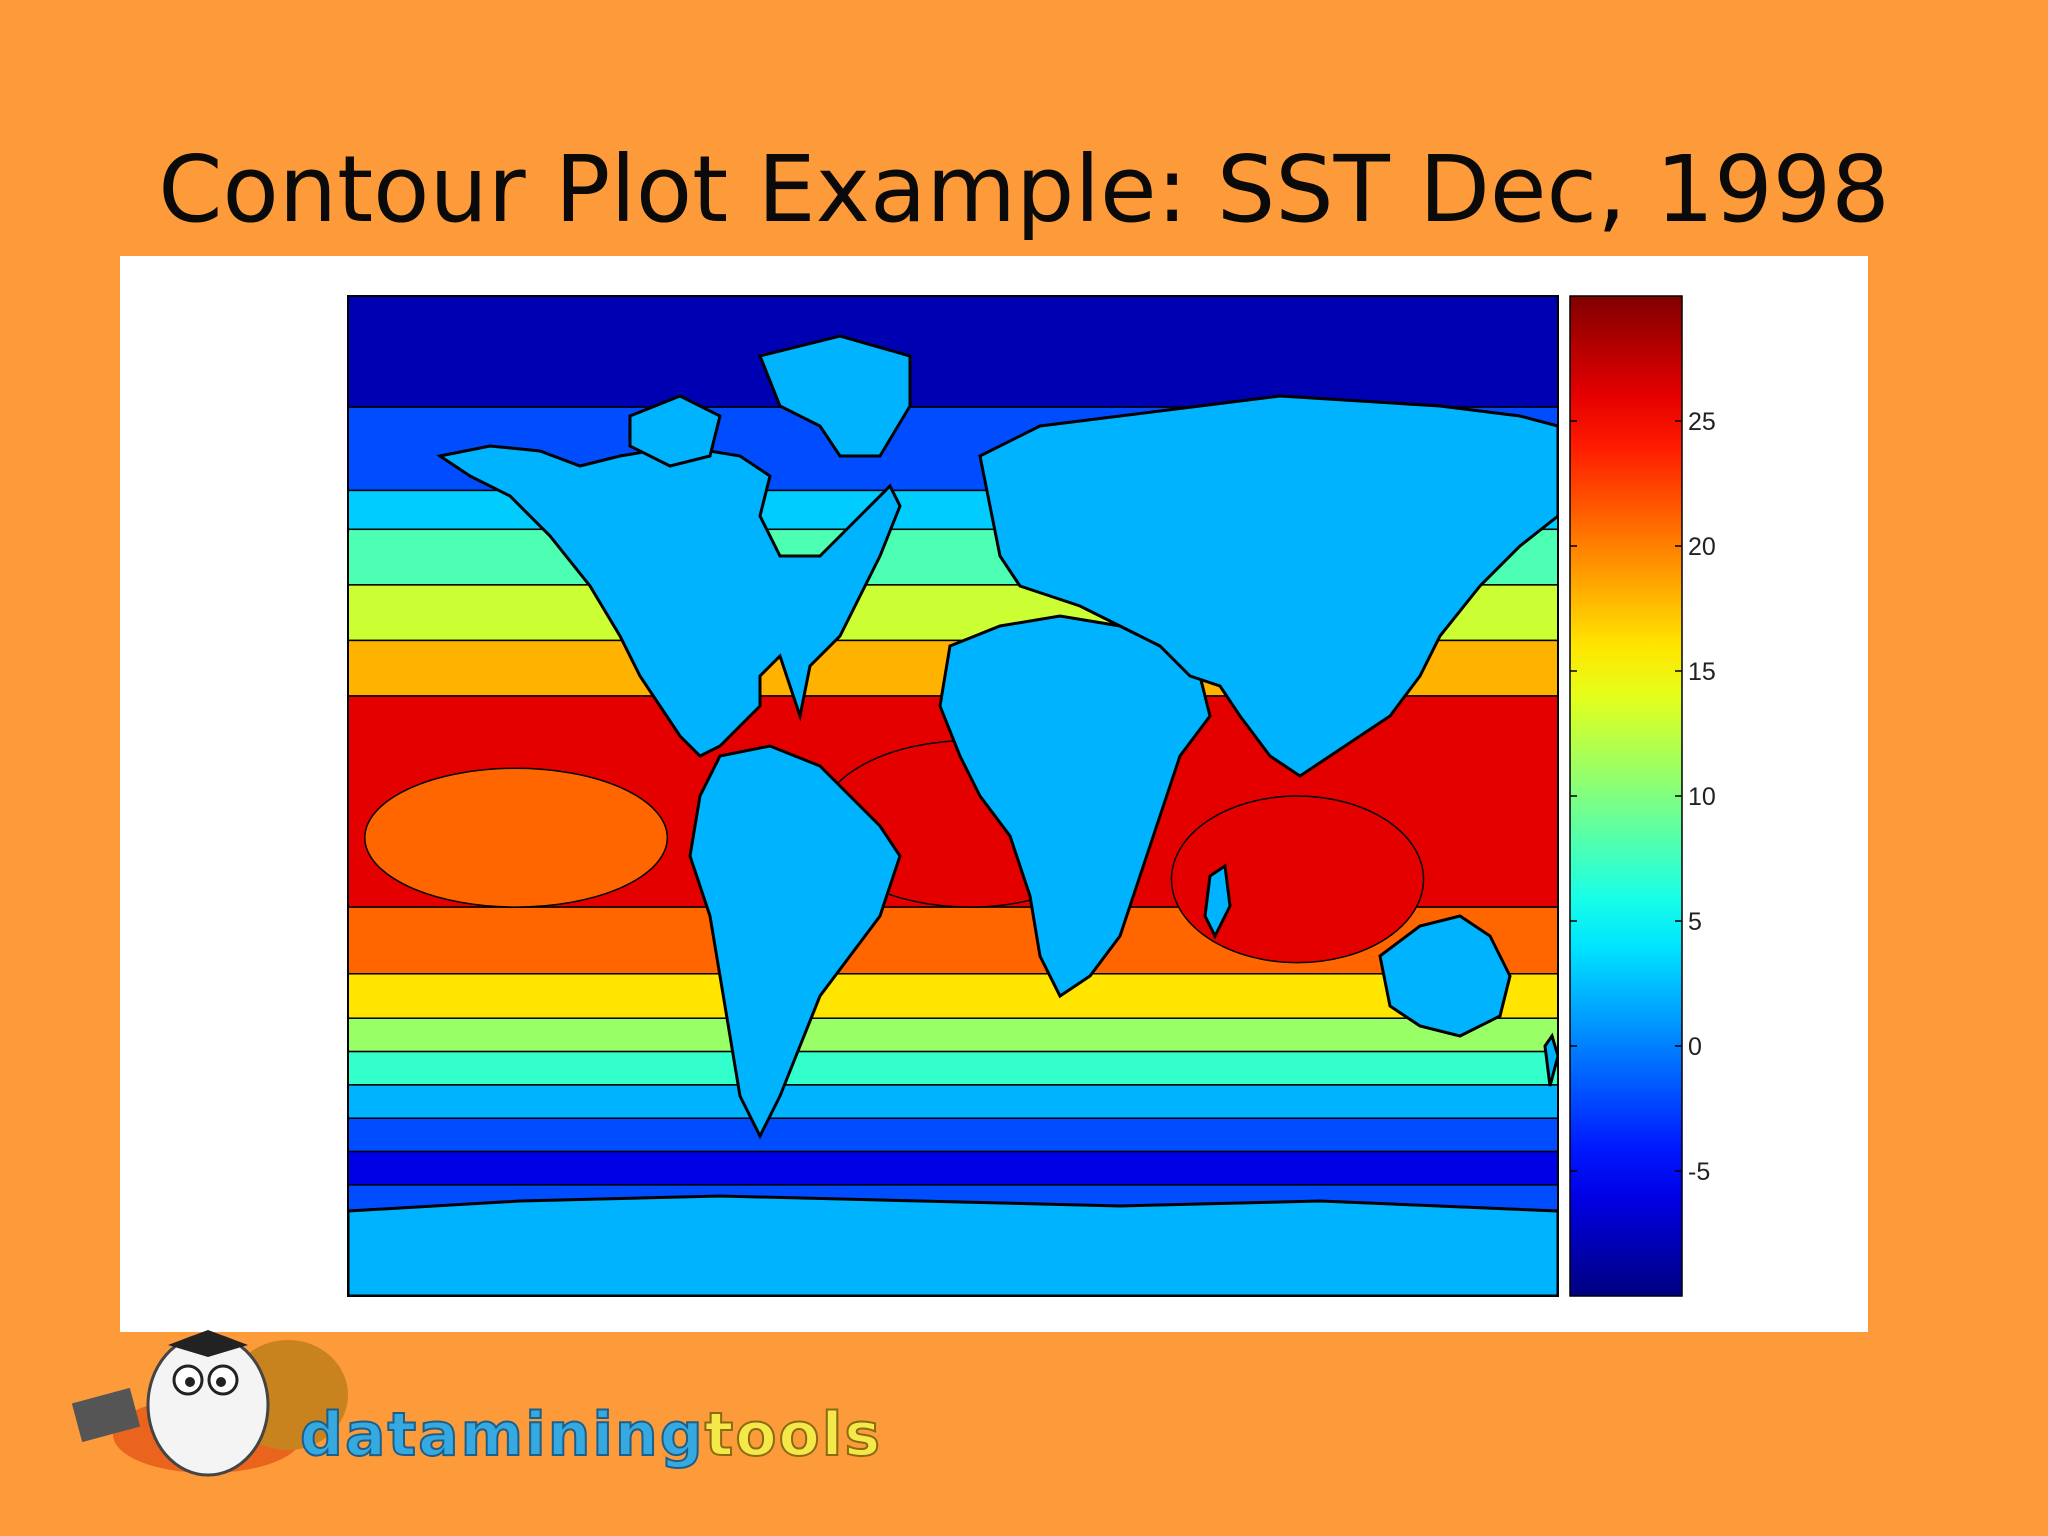 The image size is (2048, 1536). I want to click on graduation-cap, so click(208, 1343).